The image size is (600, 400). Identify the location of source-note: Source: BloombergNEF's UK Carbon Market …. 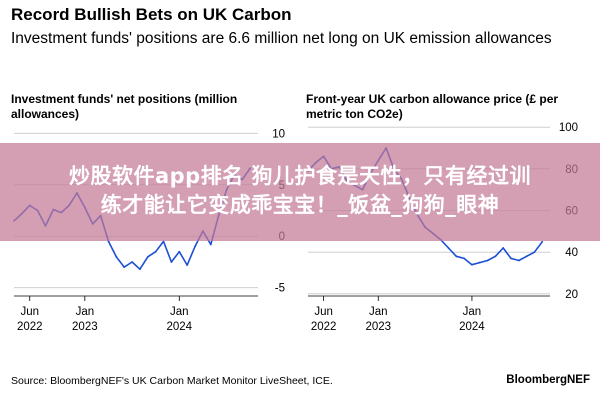
(172, 381).